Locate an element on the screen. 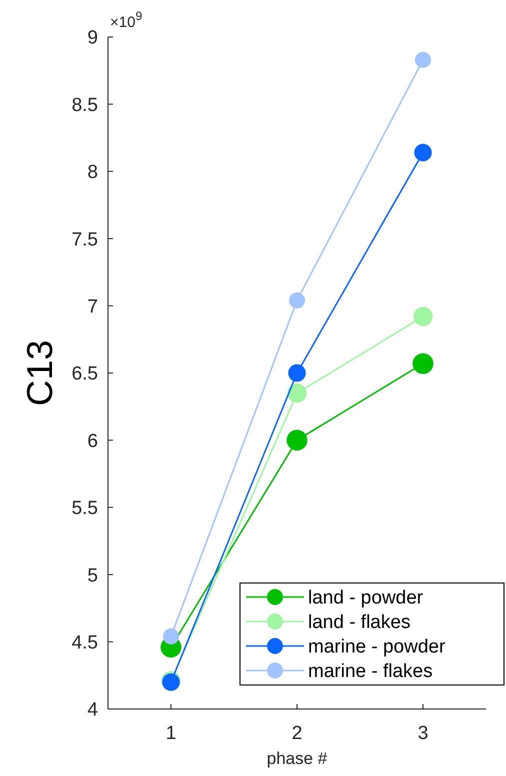 The height and width of the screenshot is (776, 506). y-tick-label: 8.5 is located at coordinates (85, 105).